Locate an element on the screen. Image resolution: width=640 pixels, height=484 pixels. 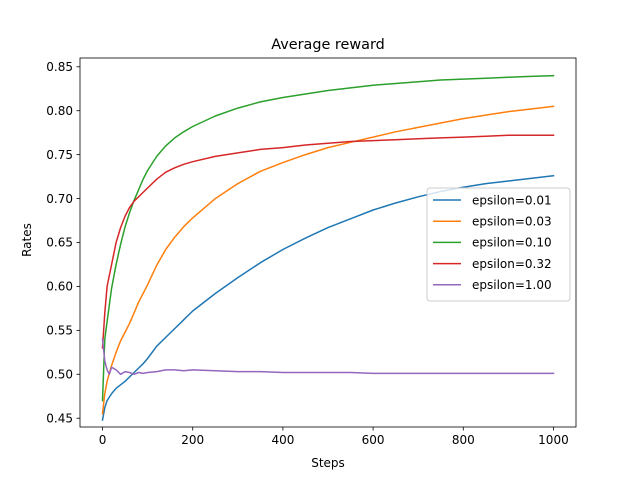
legend-label-2: epsilon=0.03 is located at coordinates (512, 222).